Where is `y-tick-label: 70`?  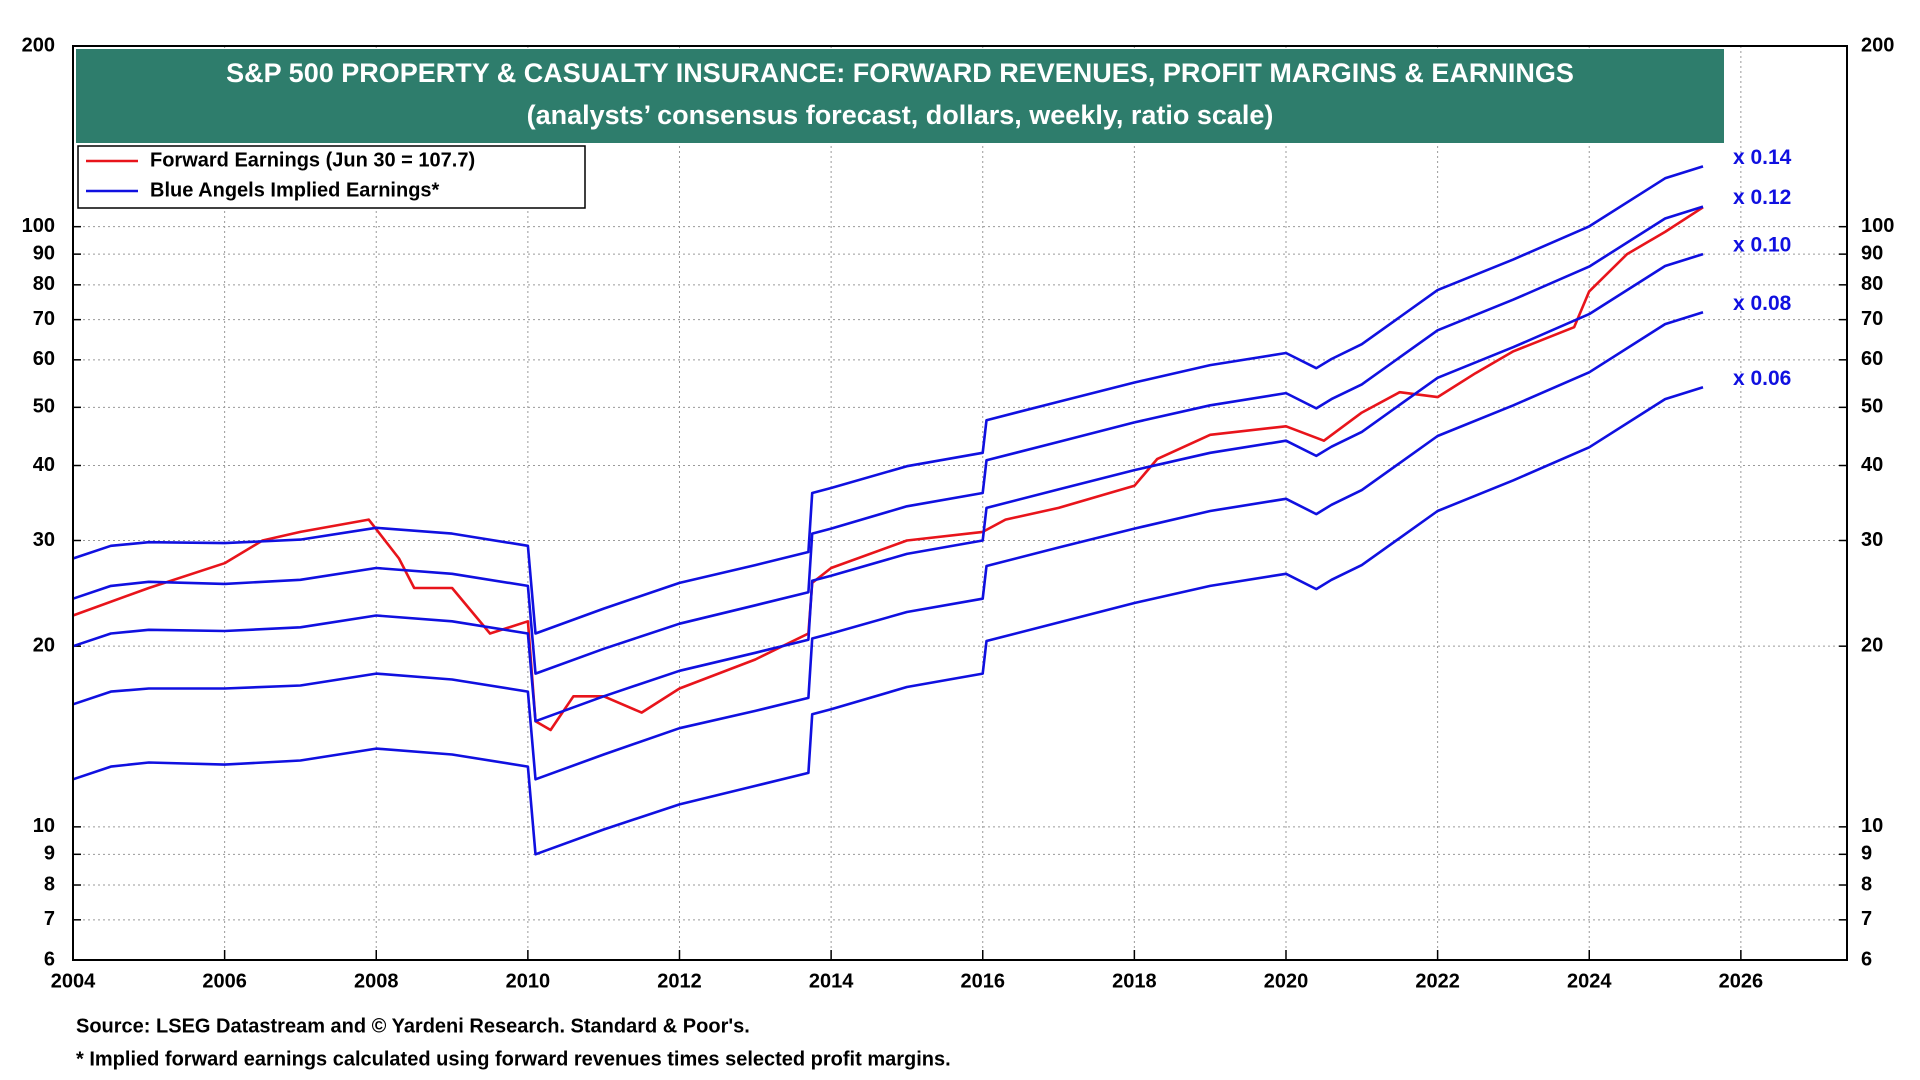 y-tick-label: 70 is located at coordinates (44, 319).